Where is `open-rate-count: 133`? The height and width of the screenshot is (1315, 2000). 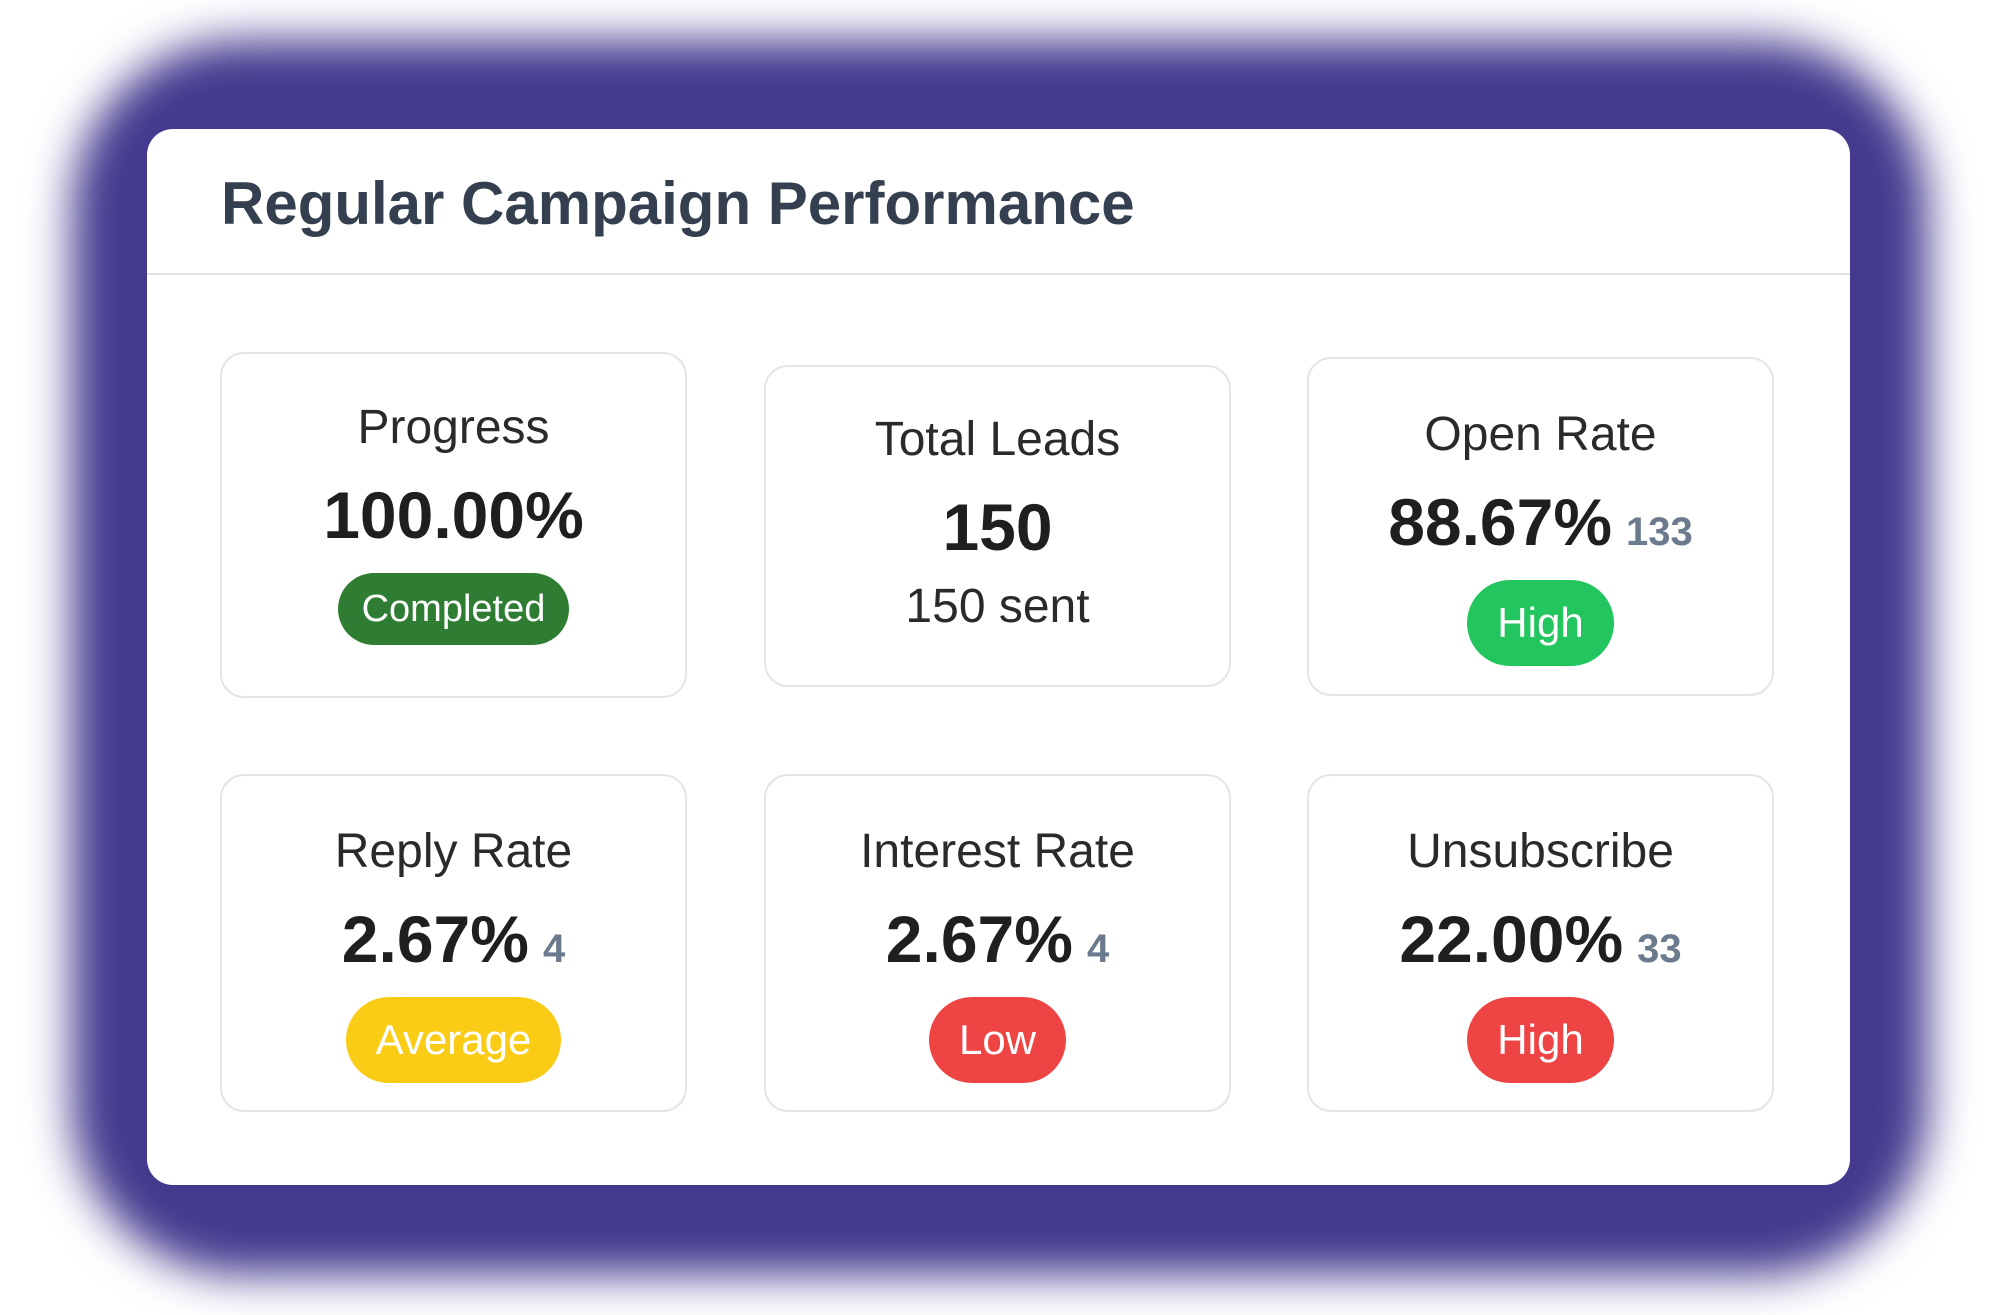 open-rate-count: 133 is located at coordinates (1659, 531).